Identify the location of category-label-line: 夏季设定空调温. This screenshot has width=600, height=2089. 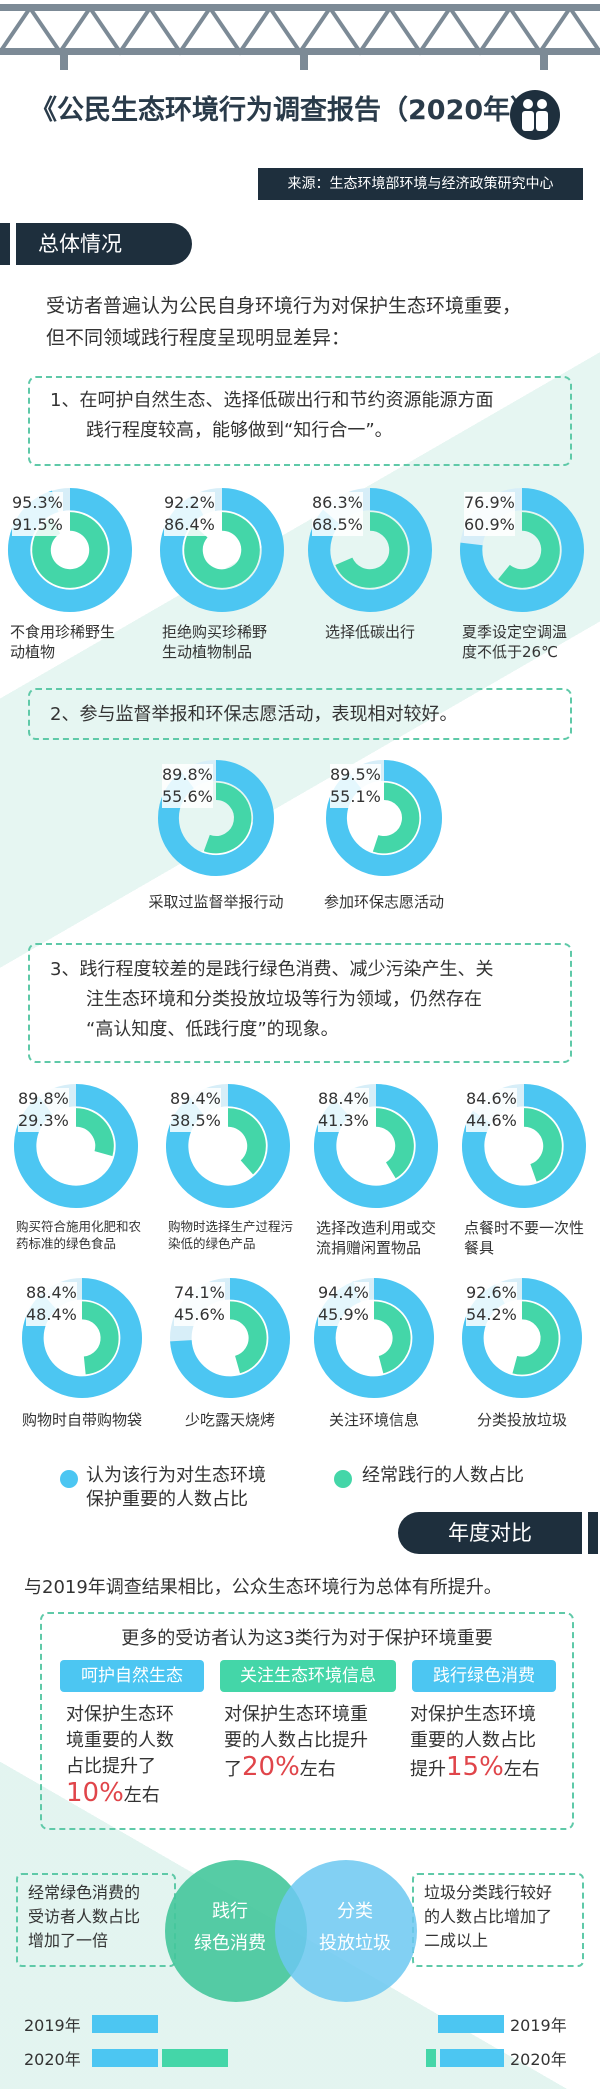
(515, 632).